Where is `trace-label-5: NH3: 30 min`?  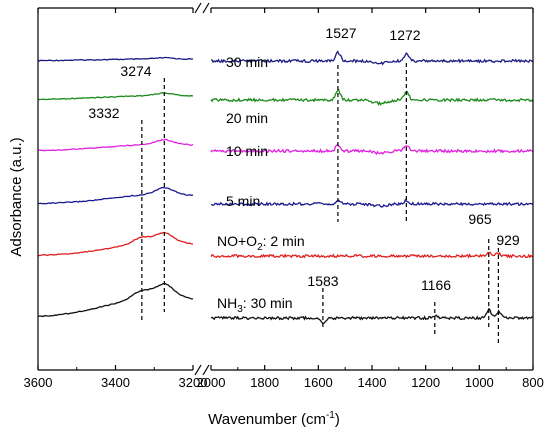
trace-label-5: NH3: 30 min is located at coordinates (255, 305).